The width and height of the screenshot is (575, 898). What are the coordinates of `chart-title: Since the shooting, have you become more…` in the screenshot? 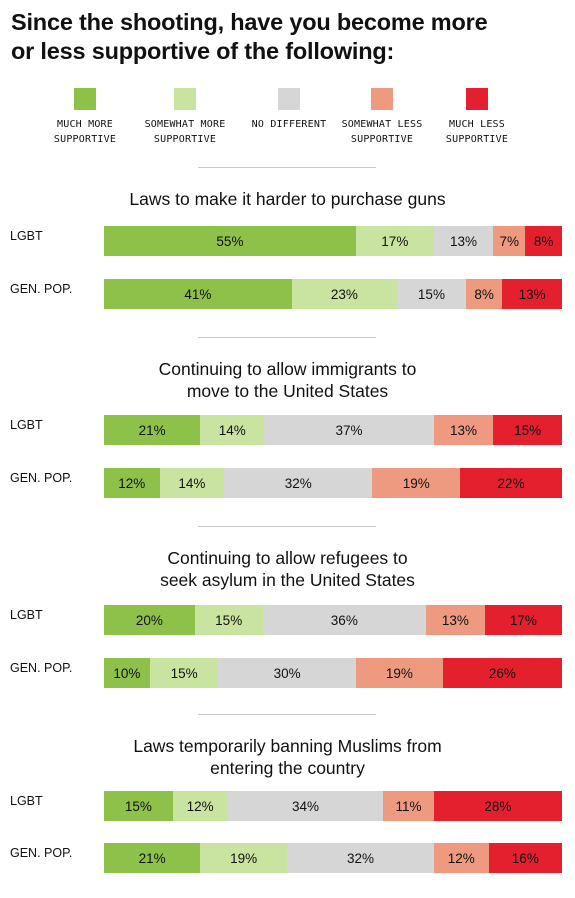 It's located at (288, 37).